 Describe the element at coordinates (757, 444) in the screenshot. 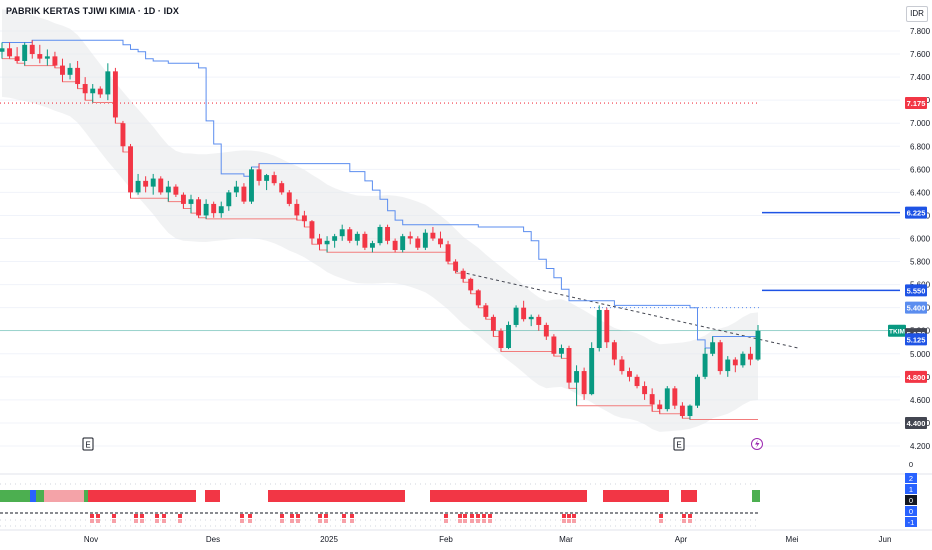

I see `lightning-bolt-icon` at that location.